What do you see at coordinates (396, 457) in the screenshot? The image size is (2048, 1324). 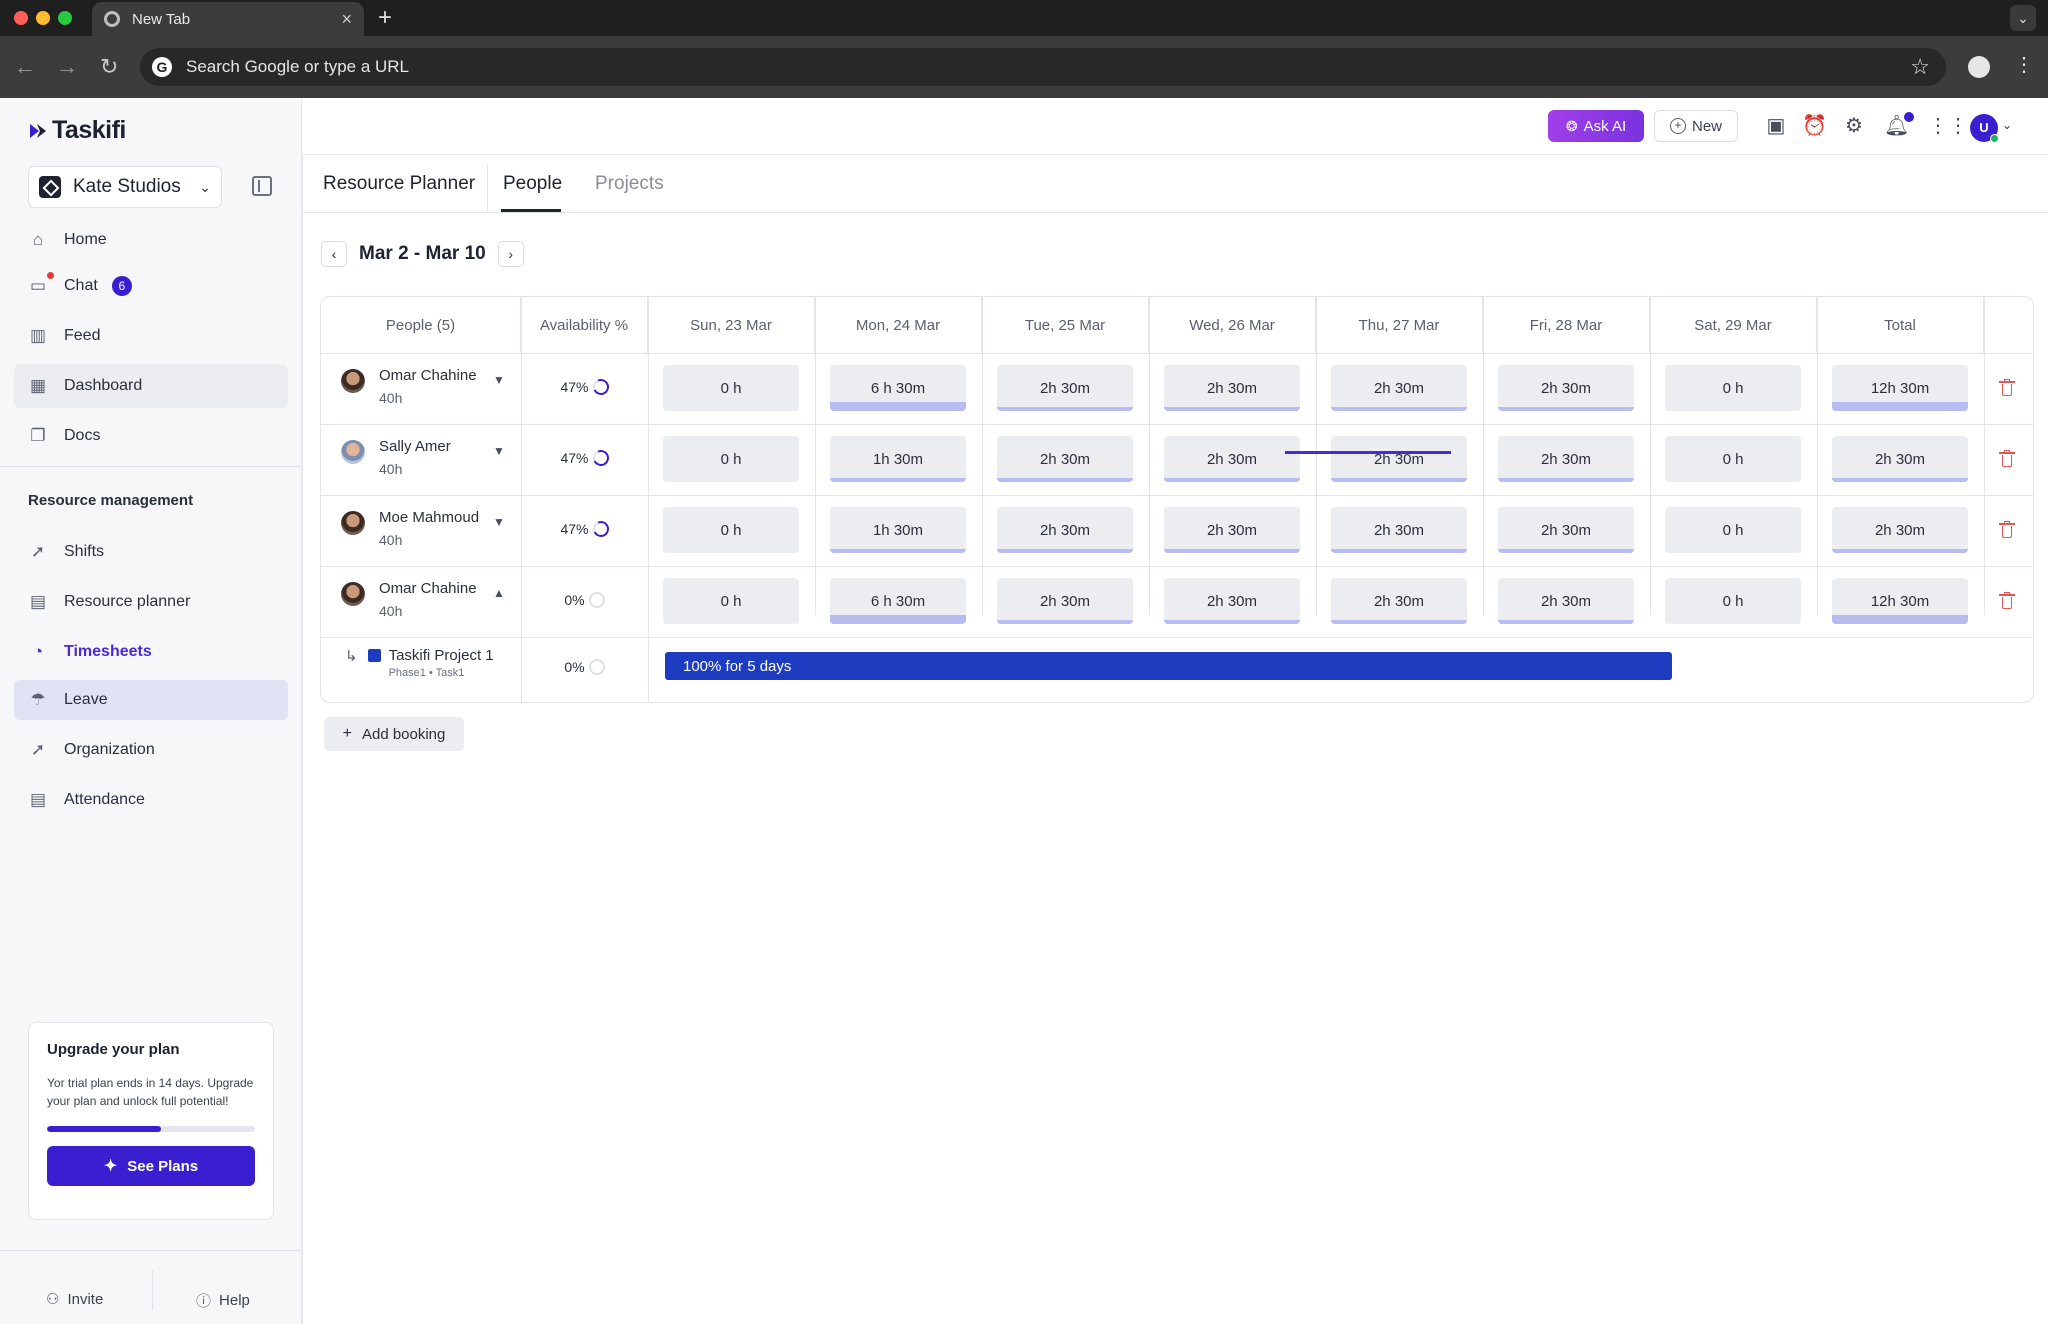 I see `person-cell: Sally Amer 40h` at bounding box center [396, 457].